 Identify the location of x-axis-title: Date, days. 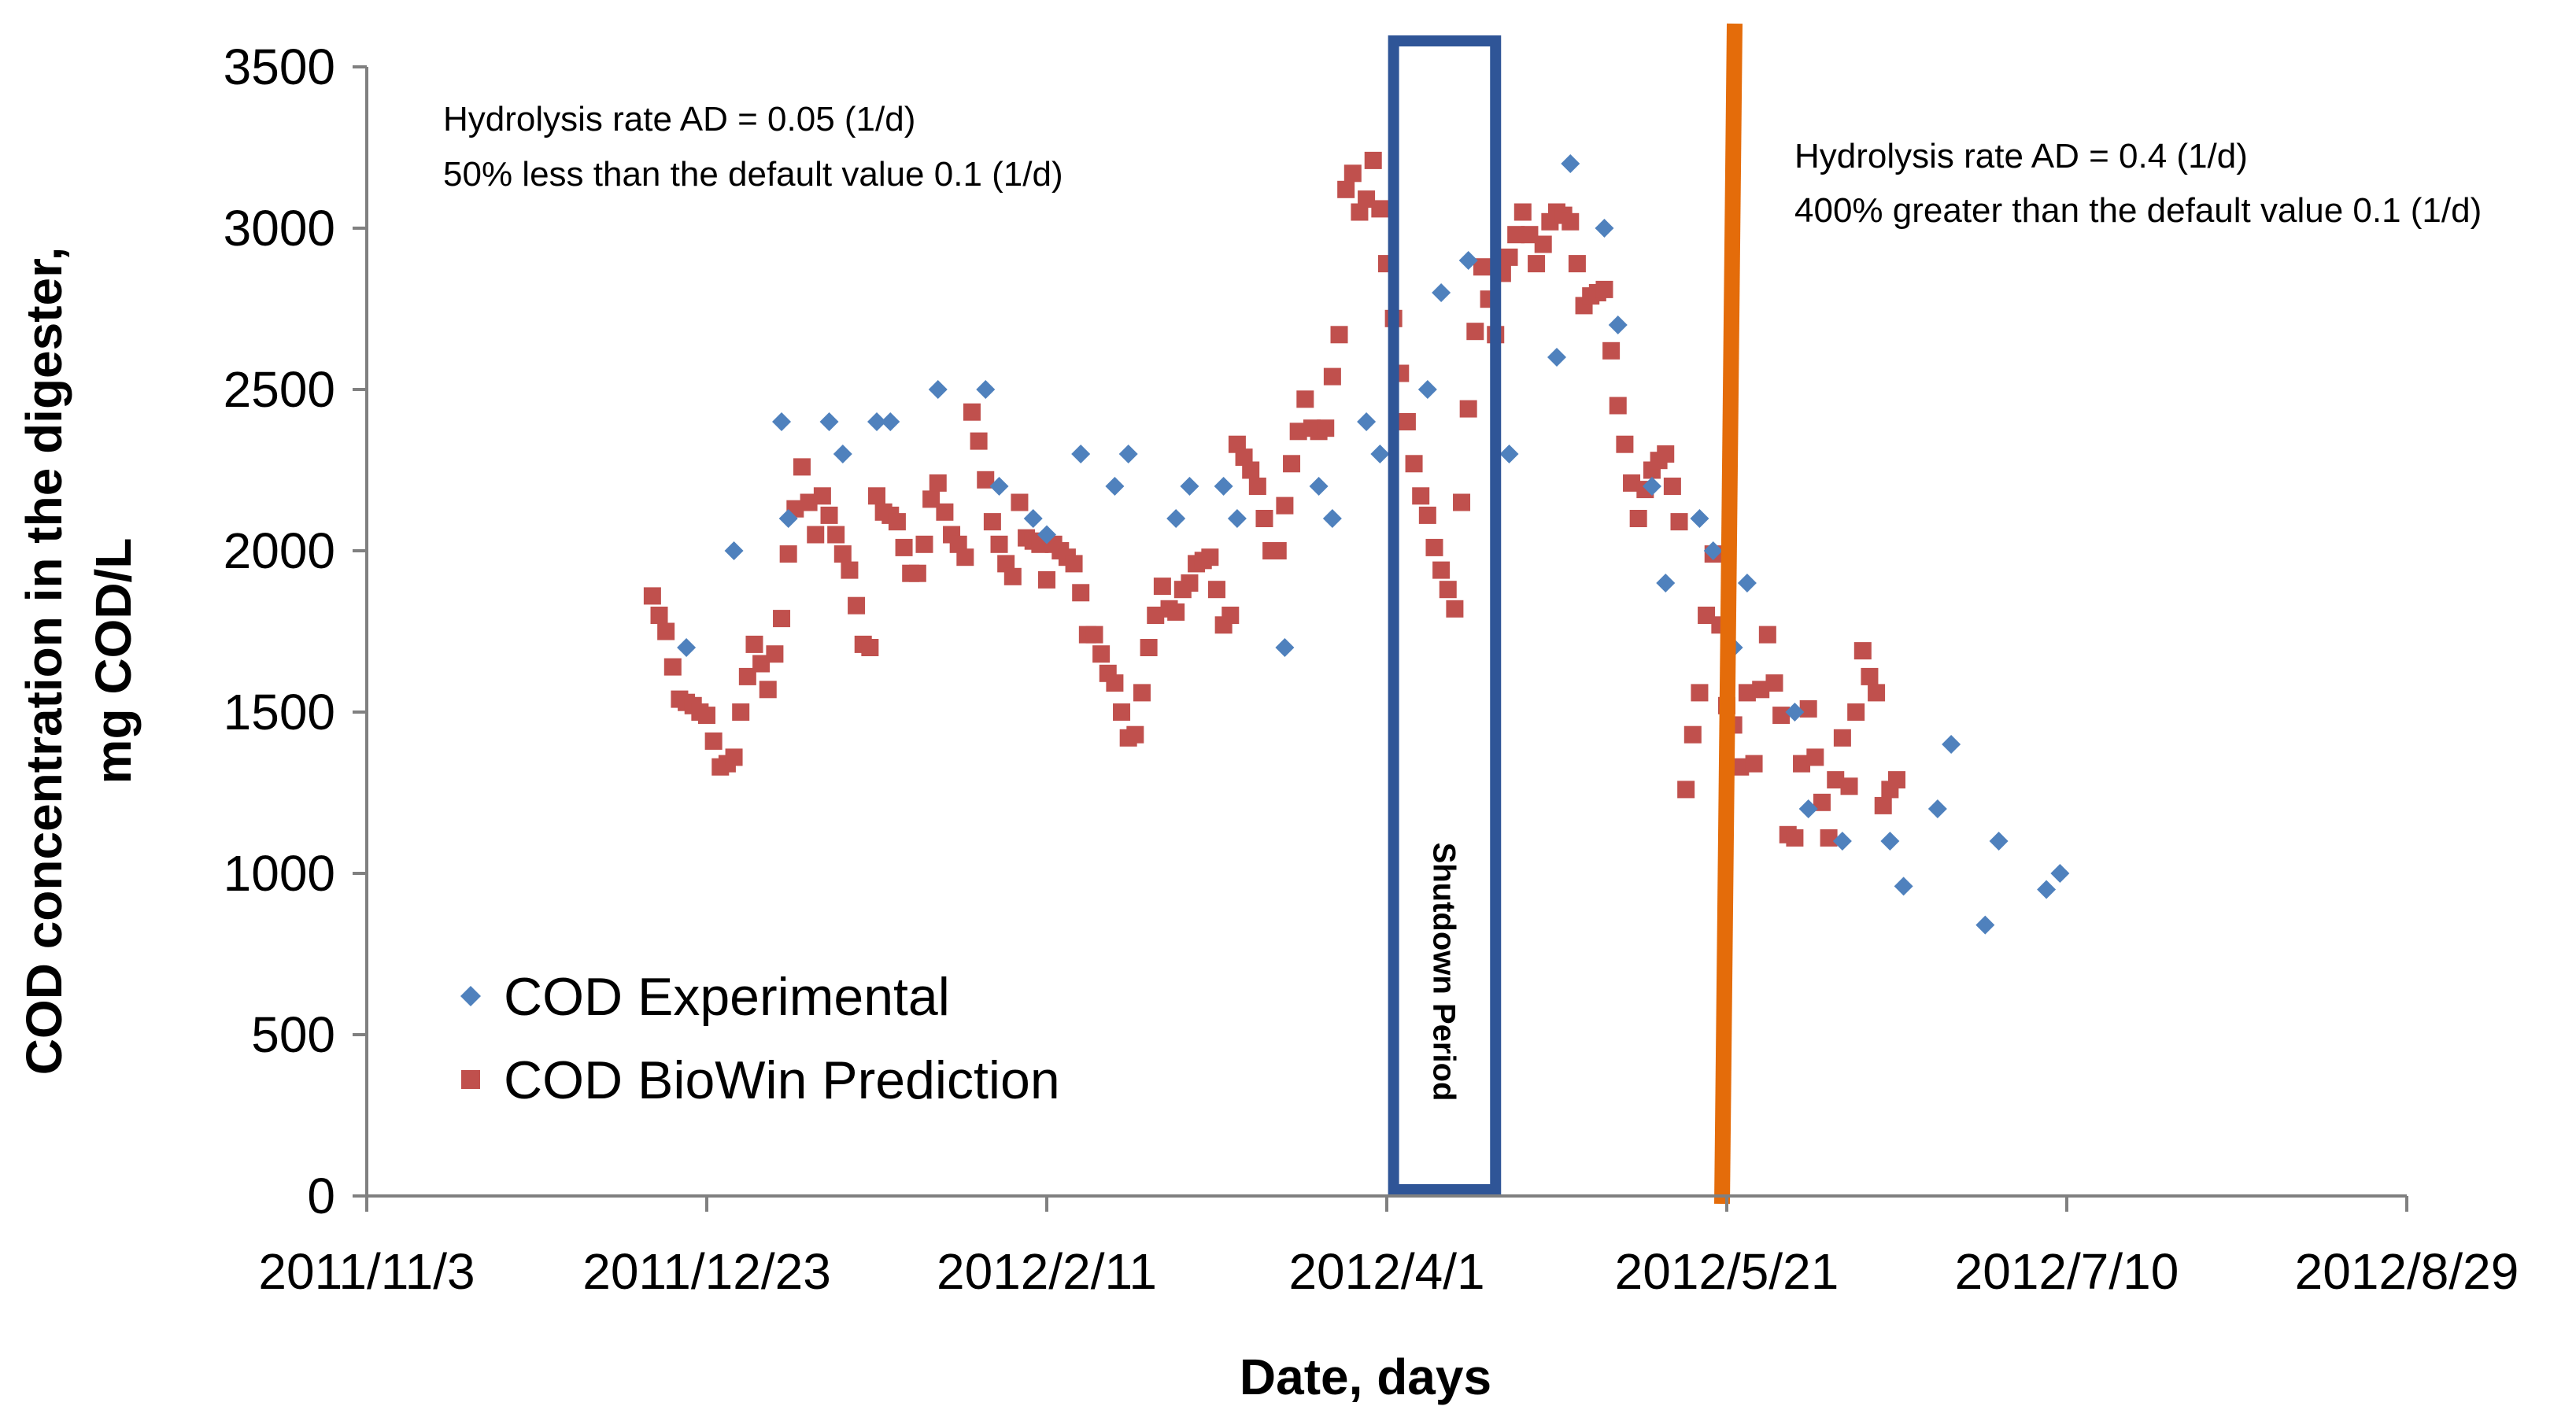
(1365, 1377).